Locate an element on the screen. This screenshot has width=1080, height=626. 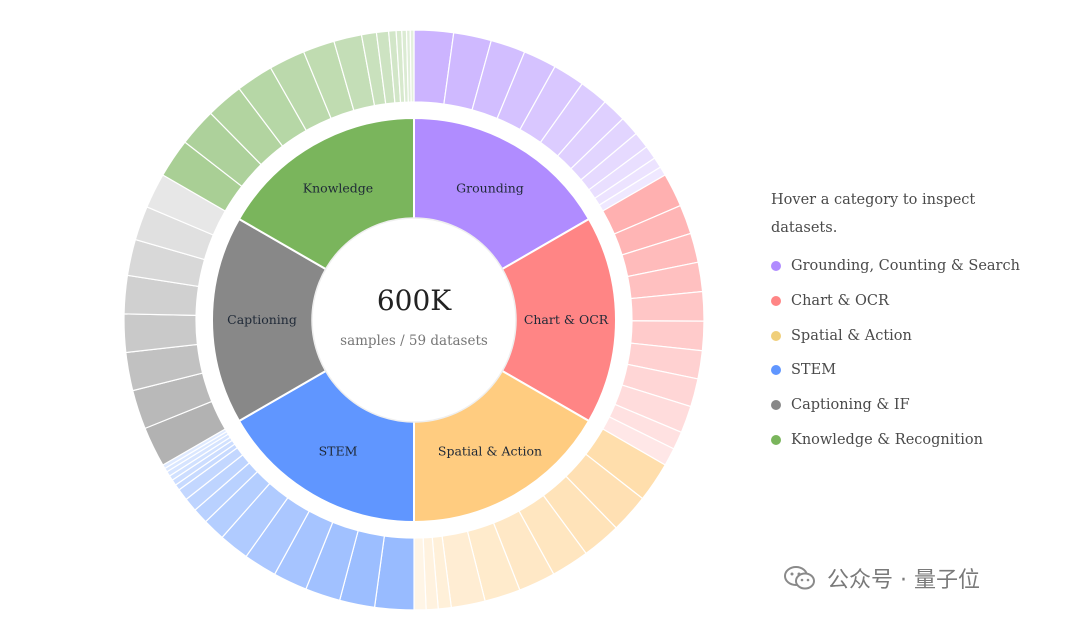
legend-item-spatial-action: Spatial & Action is located at coordinates (911, 335).